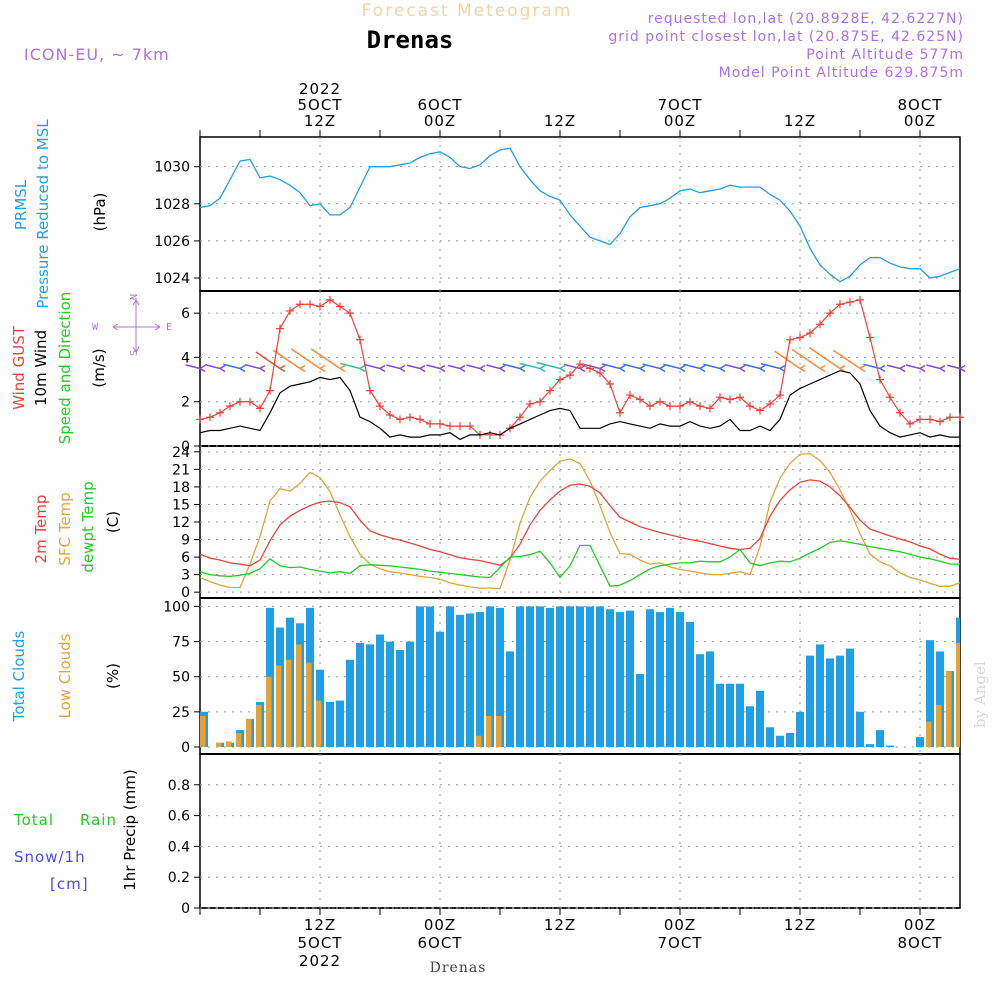 This screenshot has width=1000, height=1000. What do you see at coordinates (185, 909) in the screenshot?
I see `y-tick-label: 0` at bounding box center [185, 909].